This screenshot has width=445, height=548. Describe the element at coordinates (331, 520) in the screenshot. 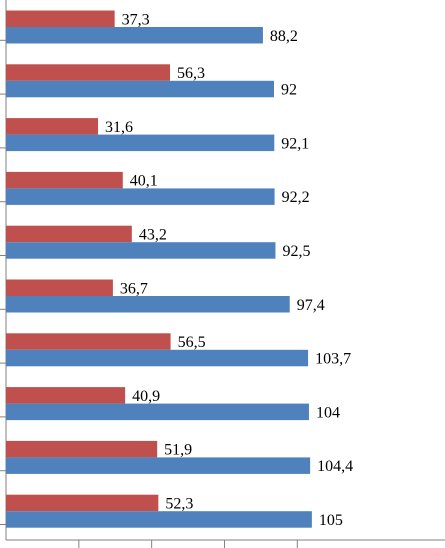

I see `data-label: 105` at that location.